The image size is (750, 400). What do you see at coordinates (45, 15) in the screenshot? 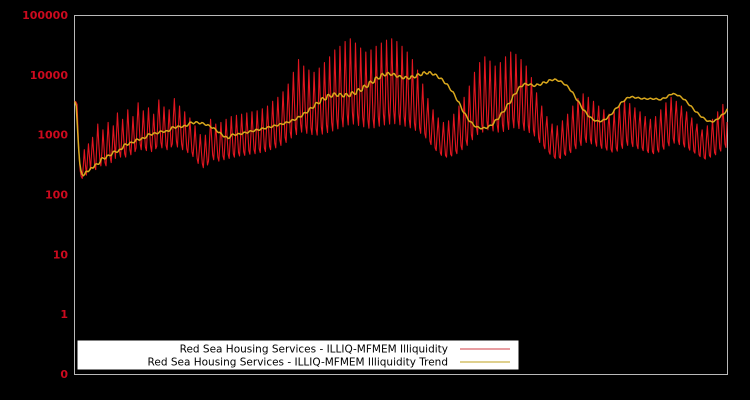
I see `y-tick-label-100000: 100000` at bounding box center [45, 15].